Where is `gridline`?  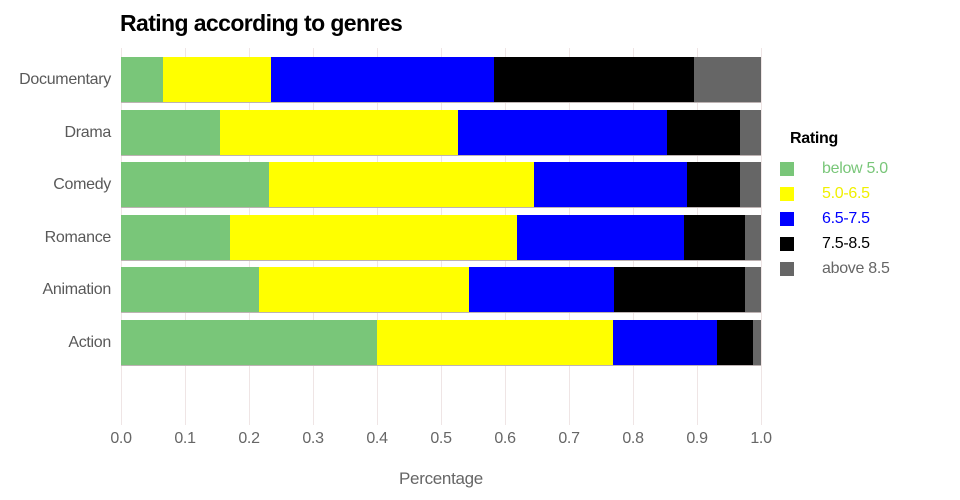
gridline is located at coordinates (761, 236).